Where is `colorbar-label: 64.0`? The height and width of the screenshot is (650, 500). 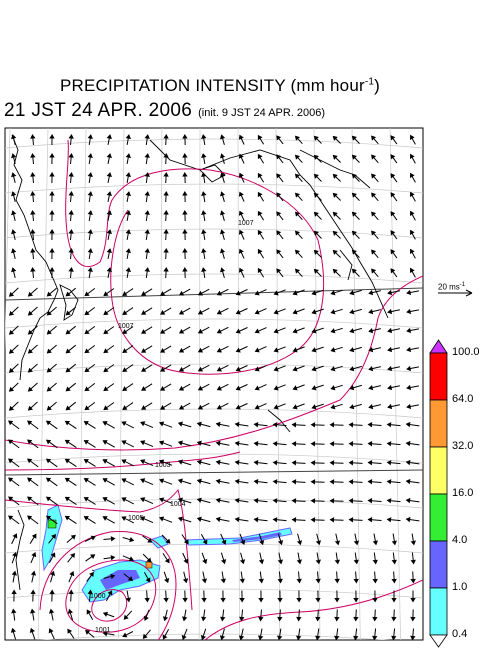 colorbar-label: 64.0 is located at coordinates (463, 399).